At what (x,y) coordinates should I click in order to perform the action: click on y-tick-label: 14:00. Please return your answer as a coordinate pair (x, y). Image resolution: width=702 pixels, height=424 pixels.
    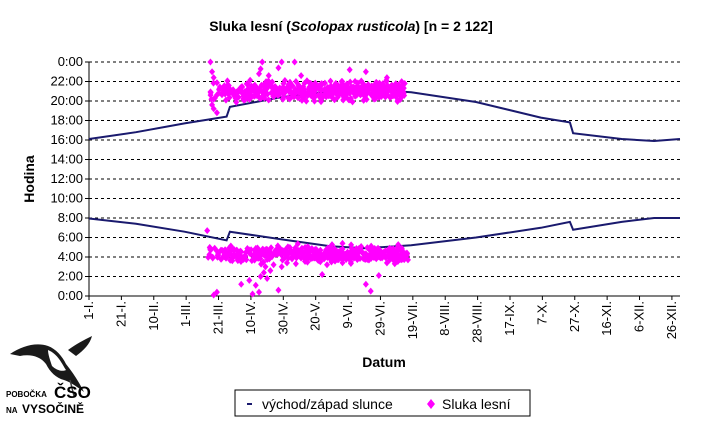
    Looking at the image, I should click on (66, 159).